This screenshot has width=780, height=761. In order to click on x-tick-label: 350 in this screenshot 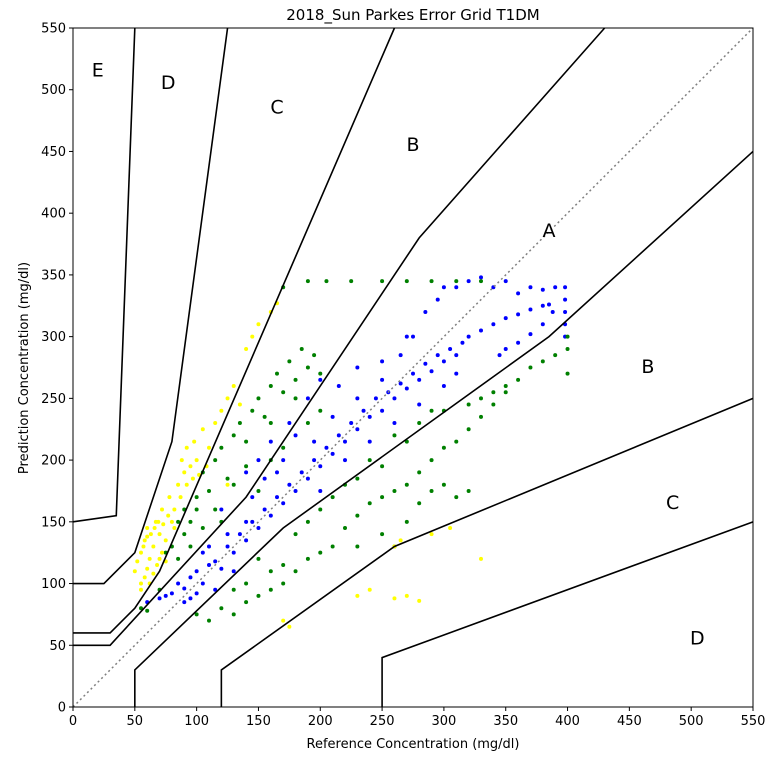, I will do `click(505, 721)`.